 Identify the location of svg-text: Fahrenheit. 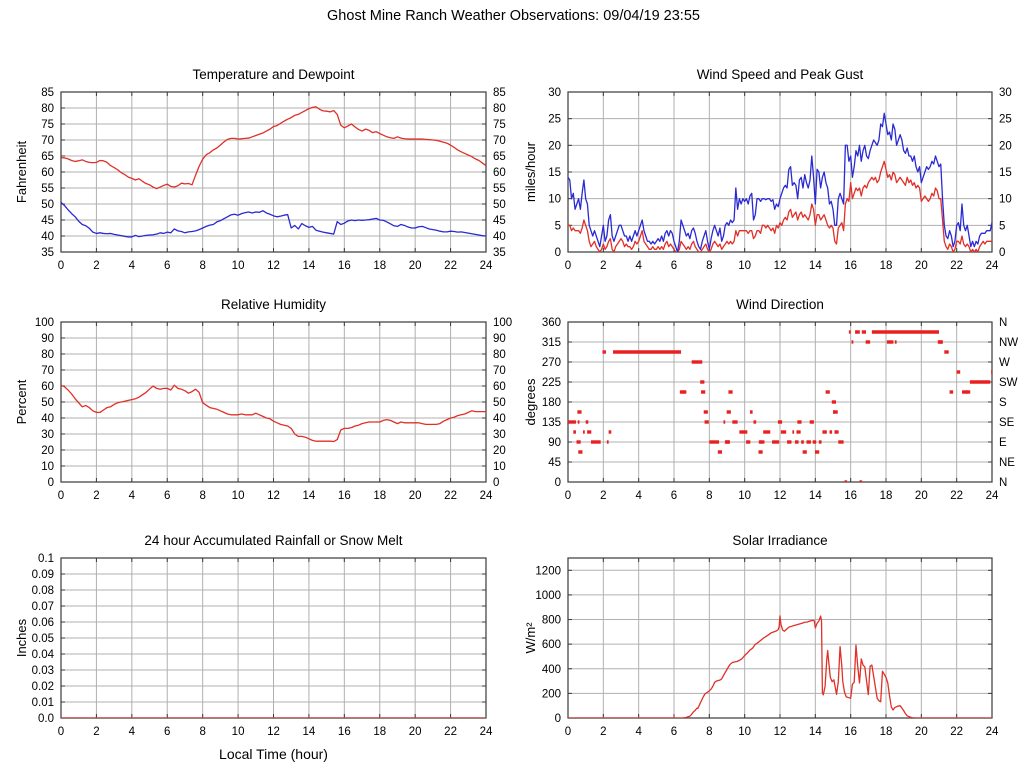
(21, 172).